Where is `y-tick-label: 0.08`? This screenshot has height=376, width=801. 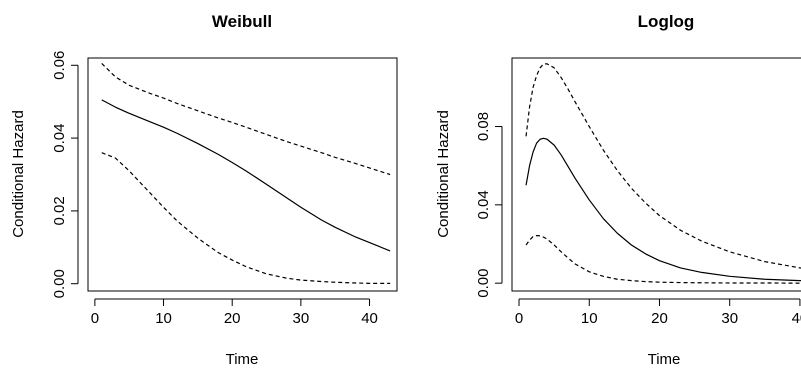 y-tick-label: 0.08 is located at coordinates (483, 126).